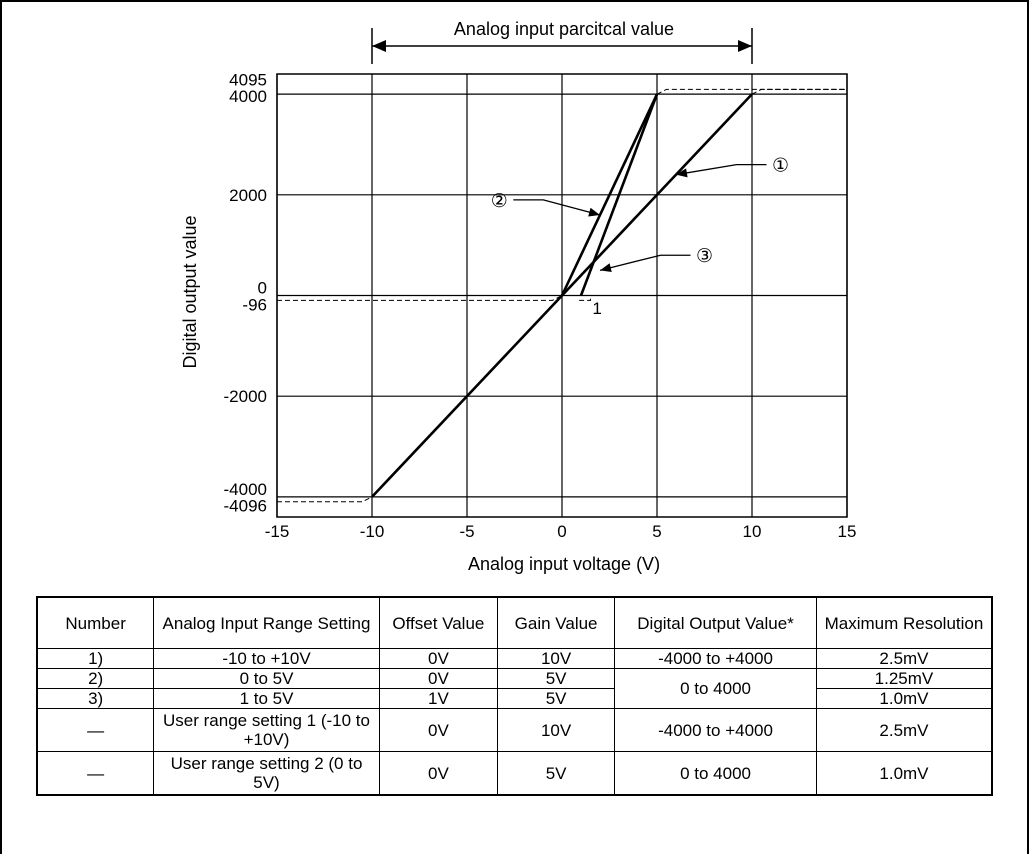 This screenshot has width=1029, height=854. I want to click on cell: 0 to 5V, so click(266, 678).